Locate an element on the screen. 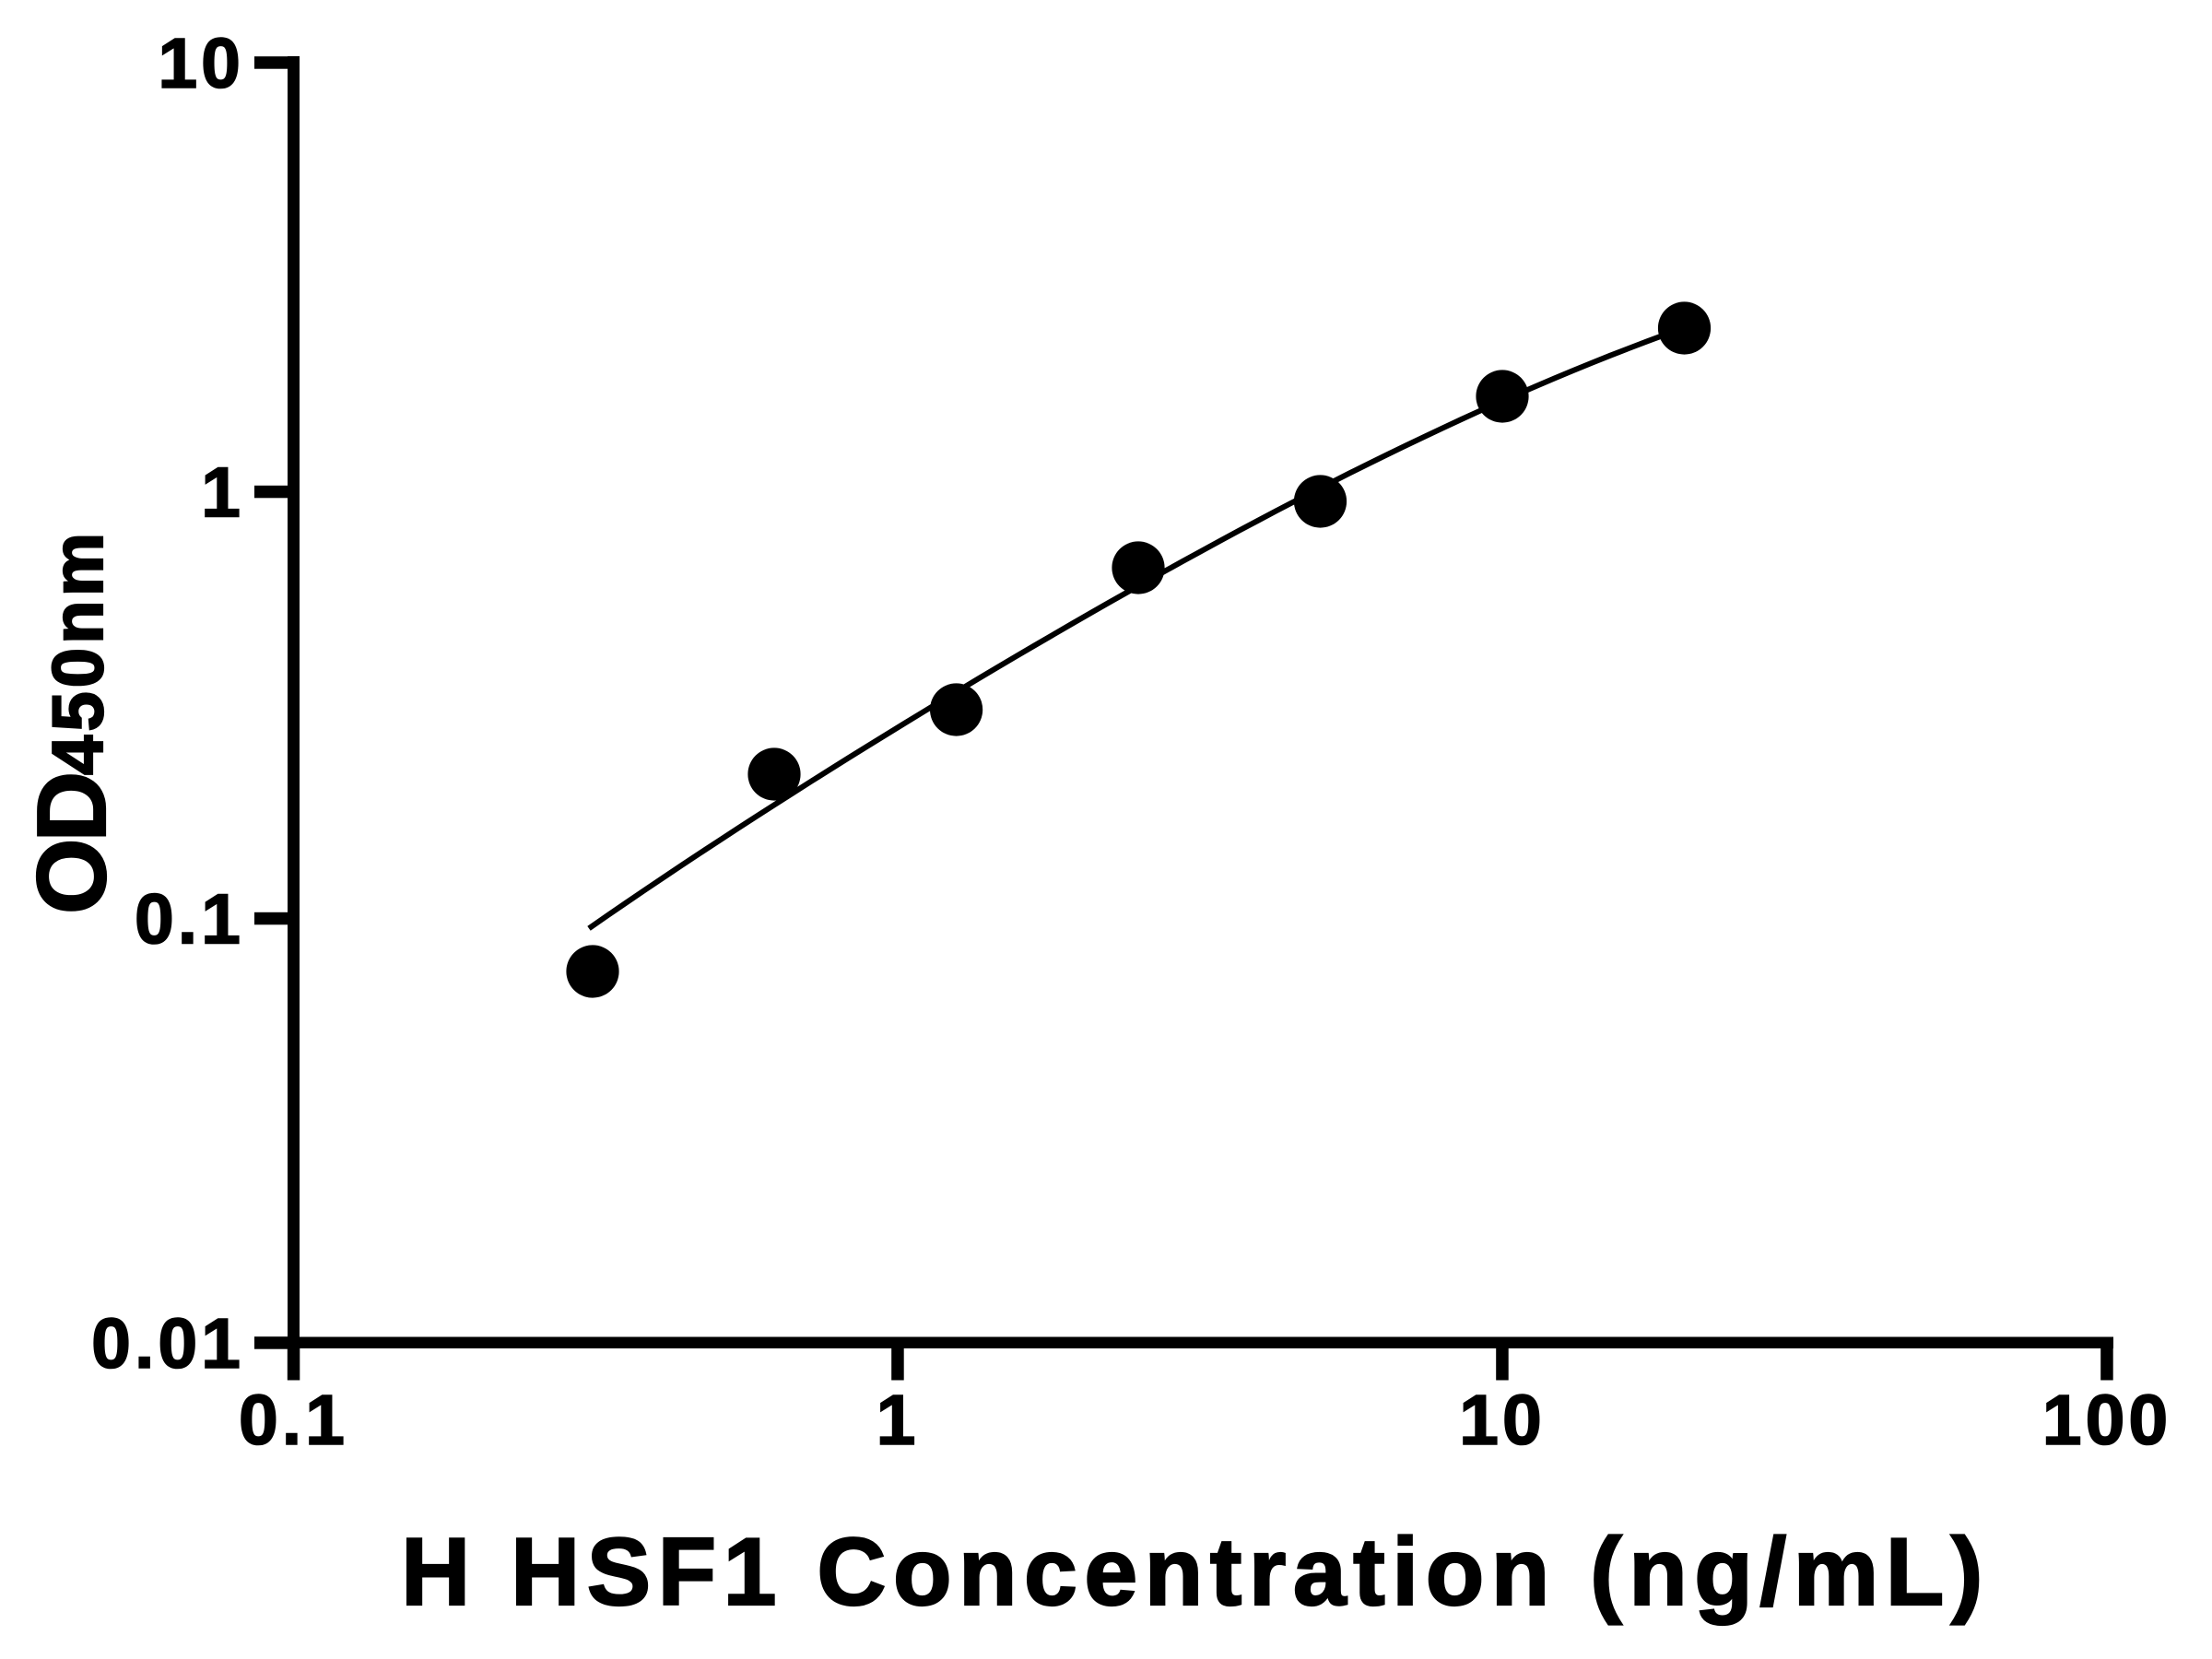 This screenshot has width=2212, height=1659. svg-text: H HSF1 Concentration (ng/mL) is located at coordinates (1195, 1572).